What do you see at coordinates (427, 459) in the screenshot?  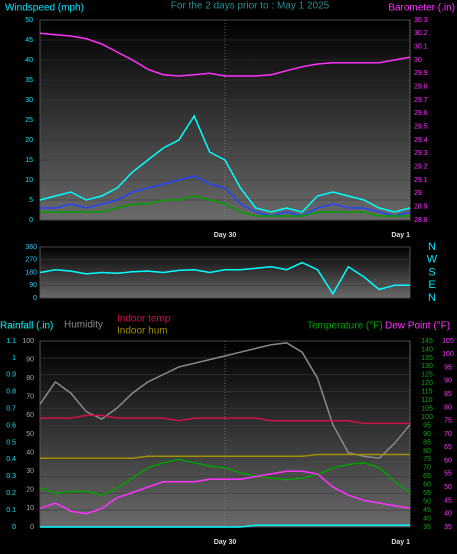 I see `y-tick-label: 75` at bounding box center [427, 459].